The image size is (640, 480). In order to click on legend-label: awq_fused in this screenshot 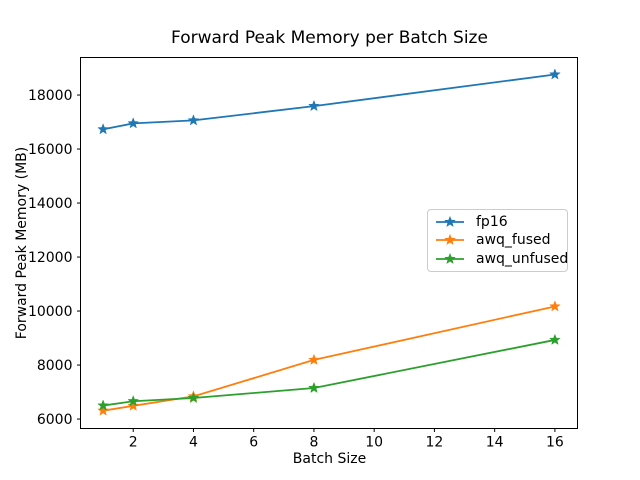, I will do `click(513, 240)`.